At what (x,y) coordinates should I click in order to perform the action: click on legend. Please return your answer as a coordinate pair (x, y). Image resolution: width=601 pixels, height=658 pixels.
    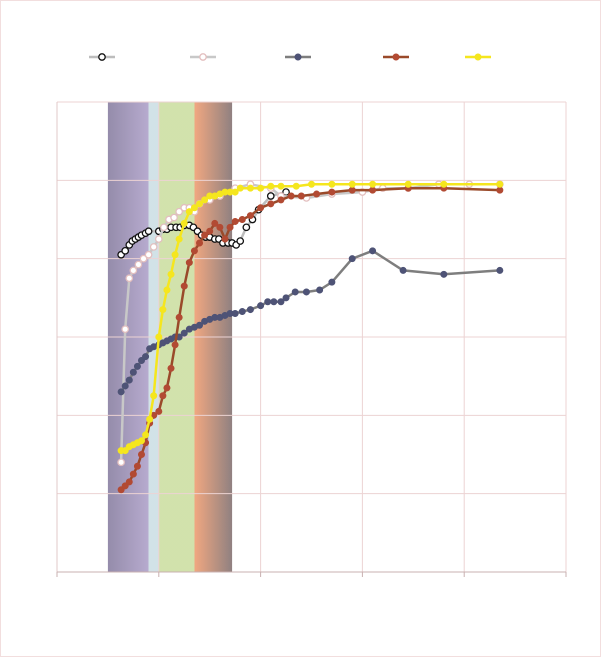
    Looking at the image, I should click on (290, 57).